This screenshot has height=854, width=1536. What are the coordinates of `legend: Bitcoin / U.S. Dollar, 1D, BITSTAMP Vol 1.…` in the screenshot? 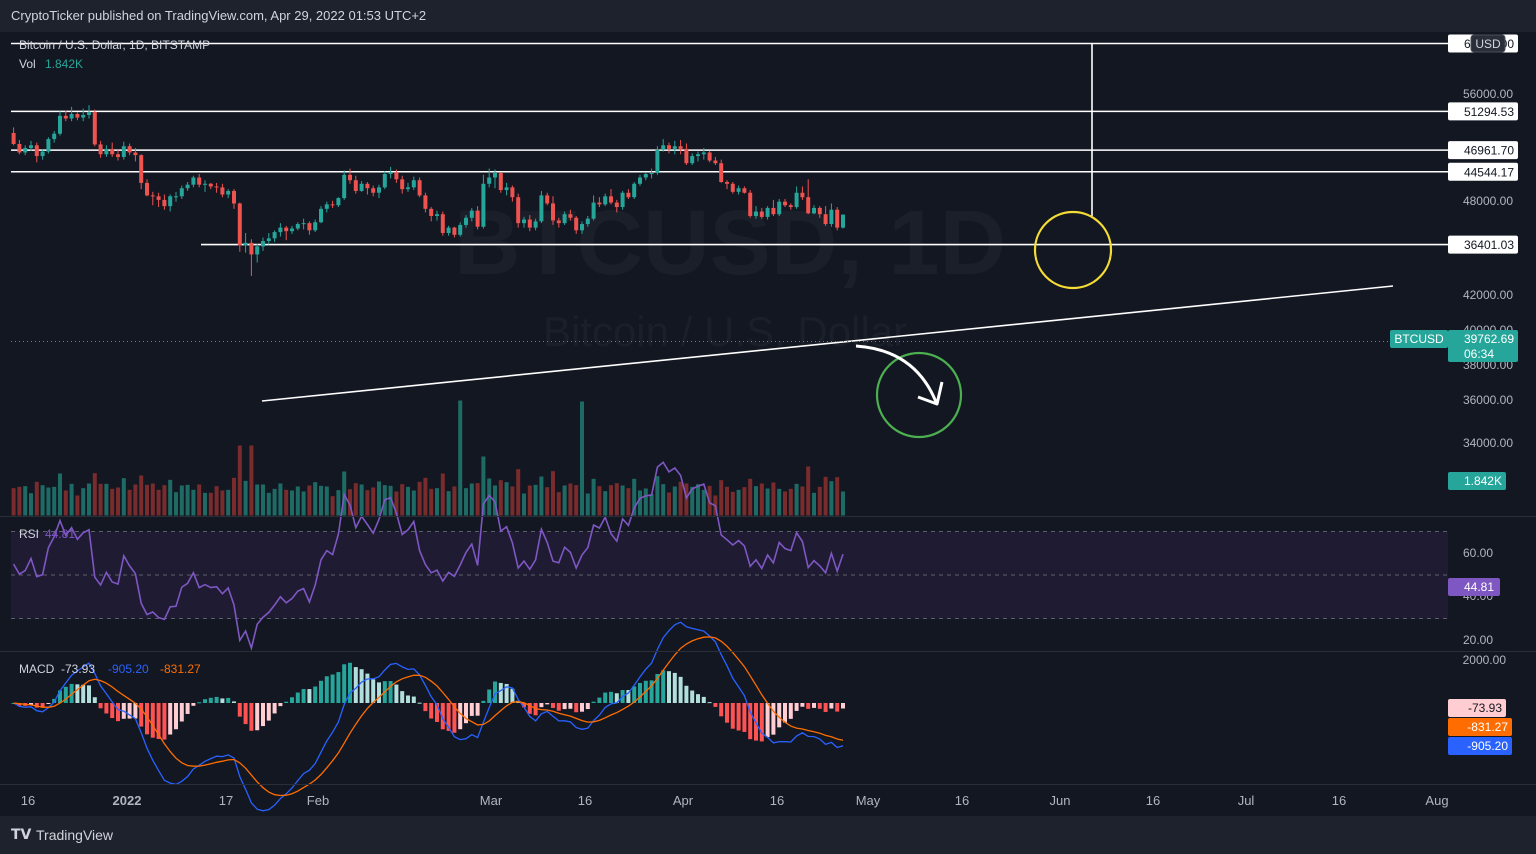 It's located at (114, 357).